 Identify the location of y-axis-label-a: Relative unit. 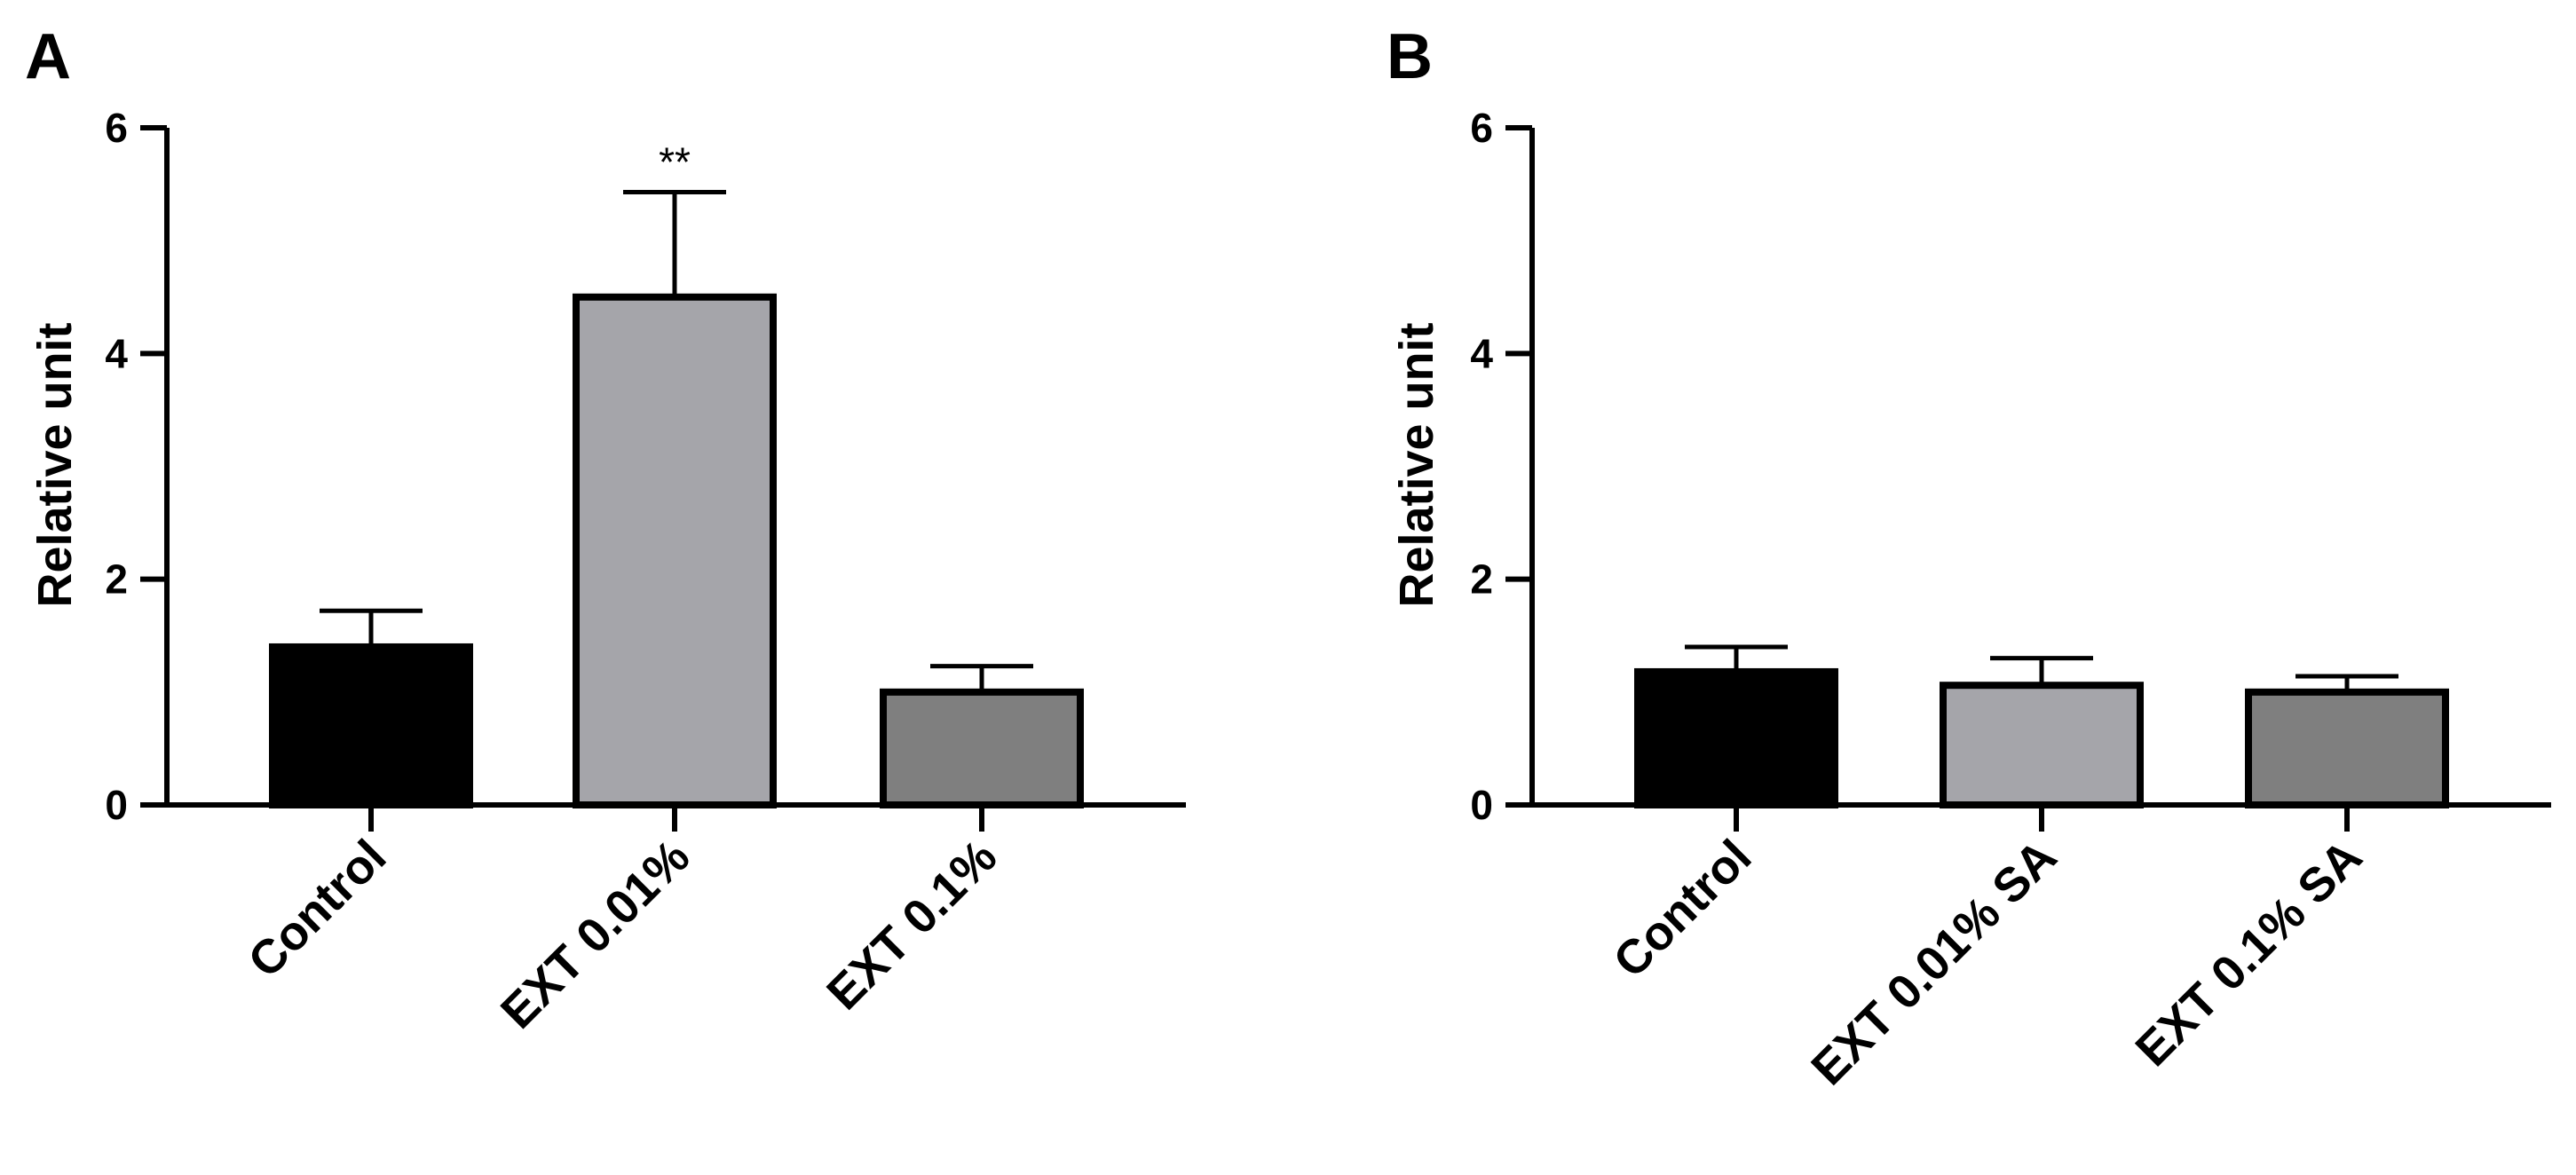
(55, 464).